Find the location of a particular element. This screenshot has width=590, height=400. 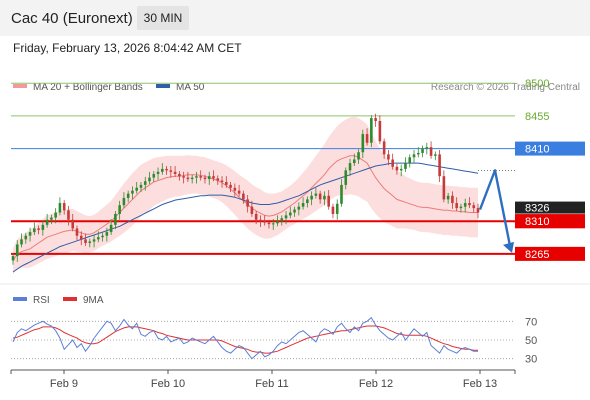

watermark: Research © 2026 Trading Central is located at coordinates (505, 87).